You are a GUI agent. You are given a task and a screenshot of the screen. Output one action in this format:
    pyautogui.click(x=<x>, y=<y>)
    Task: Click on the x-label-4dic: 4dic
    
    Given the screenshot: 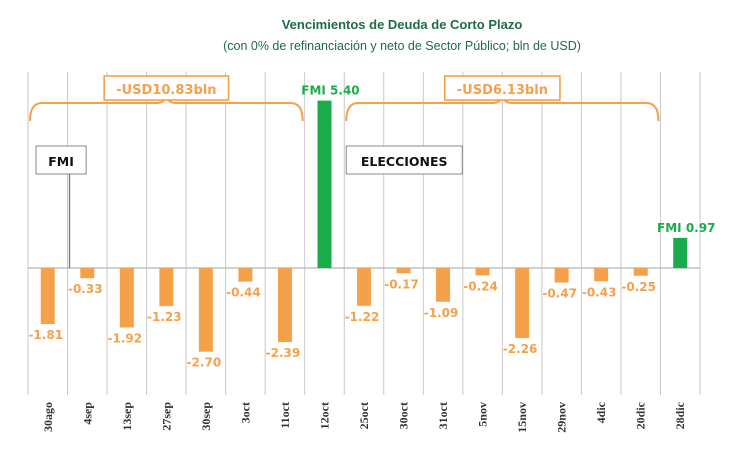 What is the action you would take?
    pyautogui.click(x=601, y=412)
    